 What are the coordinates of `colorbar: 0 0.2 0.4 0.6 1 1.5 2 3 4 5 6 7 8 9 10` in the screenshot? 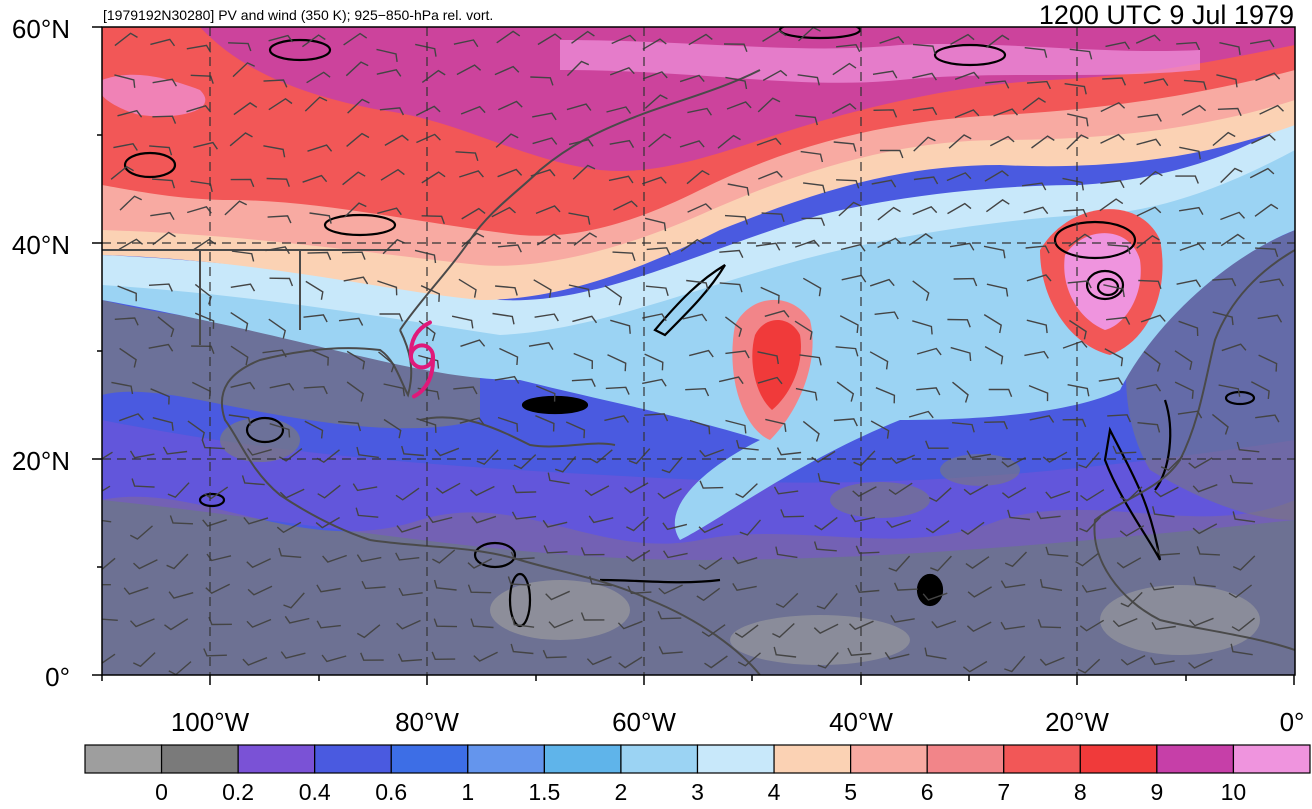 It's located at (697, 774).